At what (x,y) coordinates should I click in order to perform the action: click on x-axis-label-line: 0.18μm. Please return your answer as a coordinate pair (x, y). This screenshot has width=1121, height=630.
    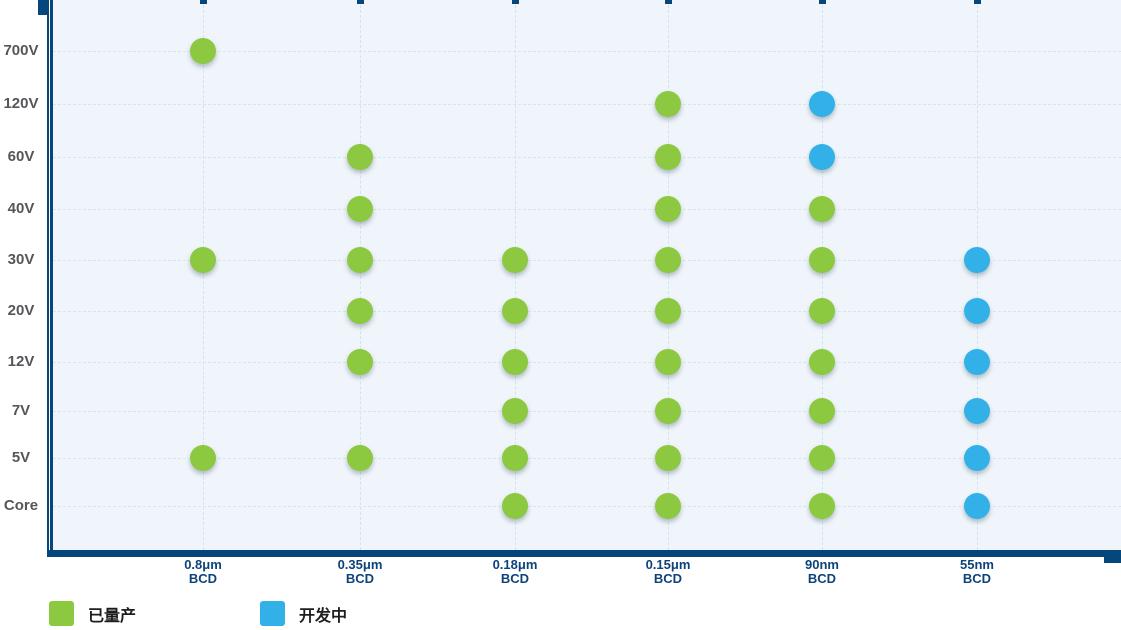
    Looking at the image, I should click on (515, 564).